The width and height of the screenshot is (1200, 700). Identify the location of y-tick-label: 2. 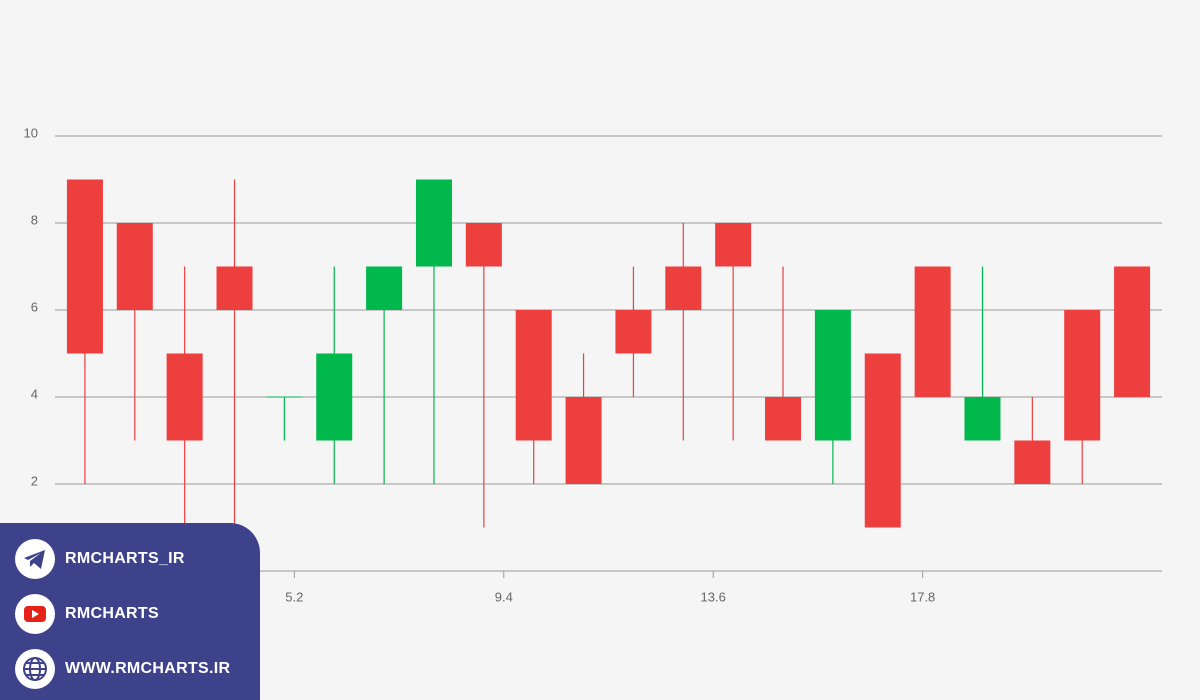
(34, 480).